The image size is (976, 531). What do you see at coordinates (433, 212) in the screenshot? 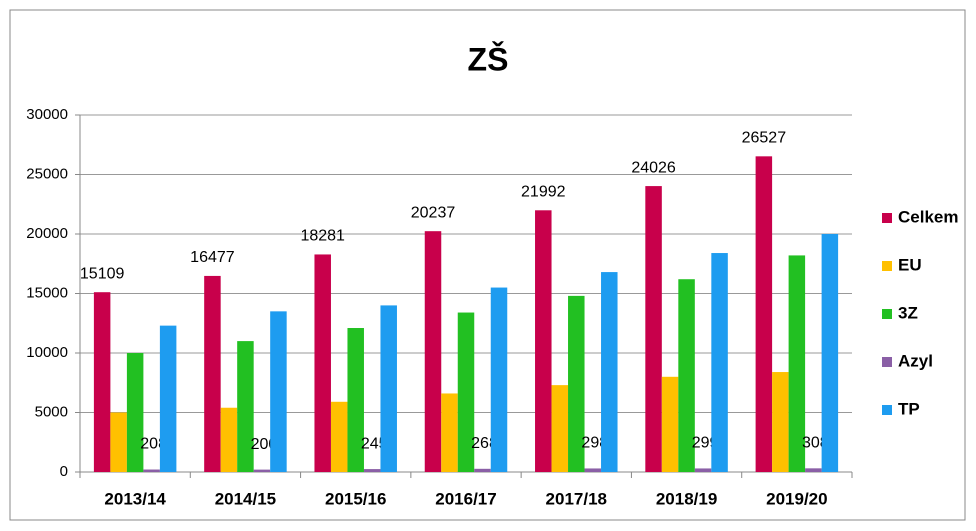
I see `data-label: 20237` at bounding box center [433, 212].